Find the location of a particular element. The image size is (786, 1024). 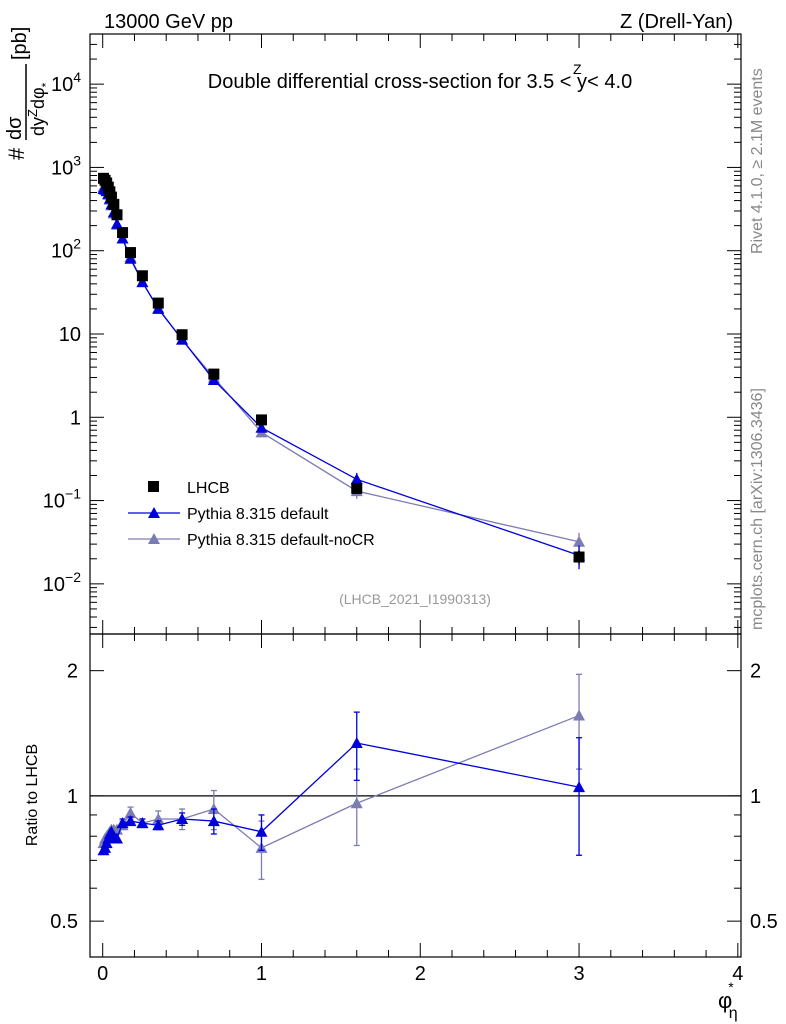

legend-nocr-marker is located at coordinates (154, 538).